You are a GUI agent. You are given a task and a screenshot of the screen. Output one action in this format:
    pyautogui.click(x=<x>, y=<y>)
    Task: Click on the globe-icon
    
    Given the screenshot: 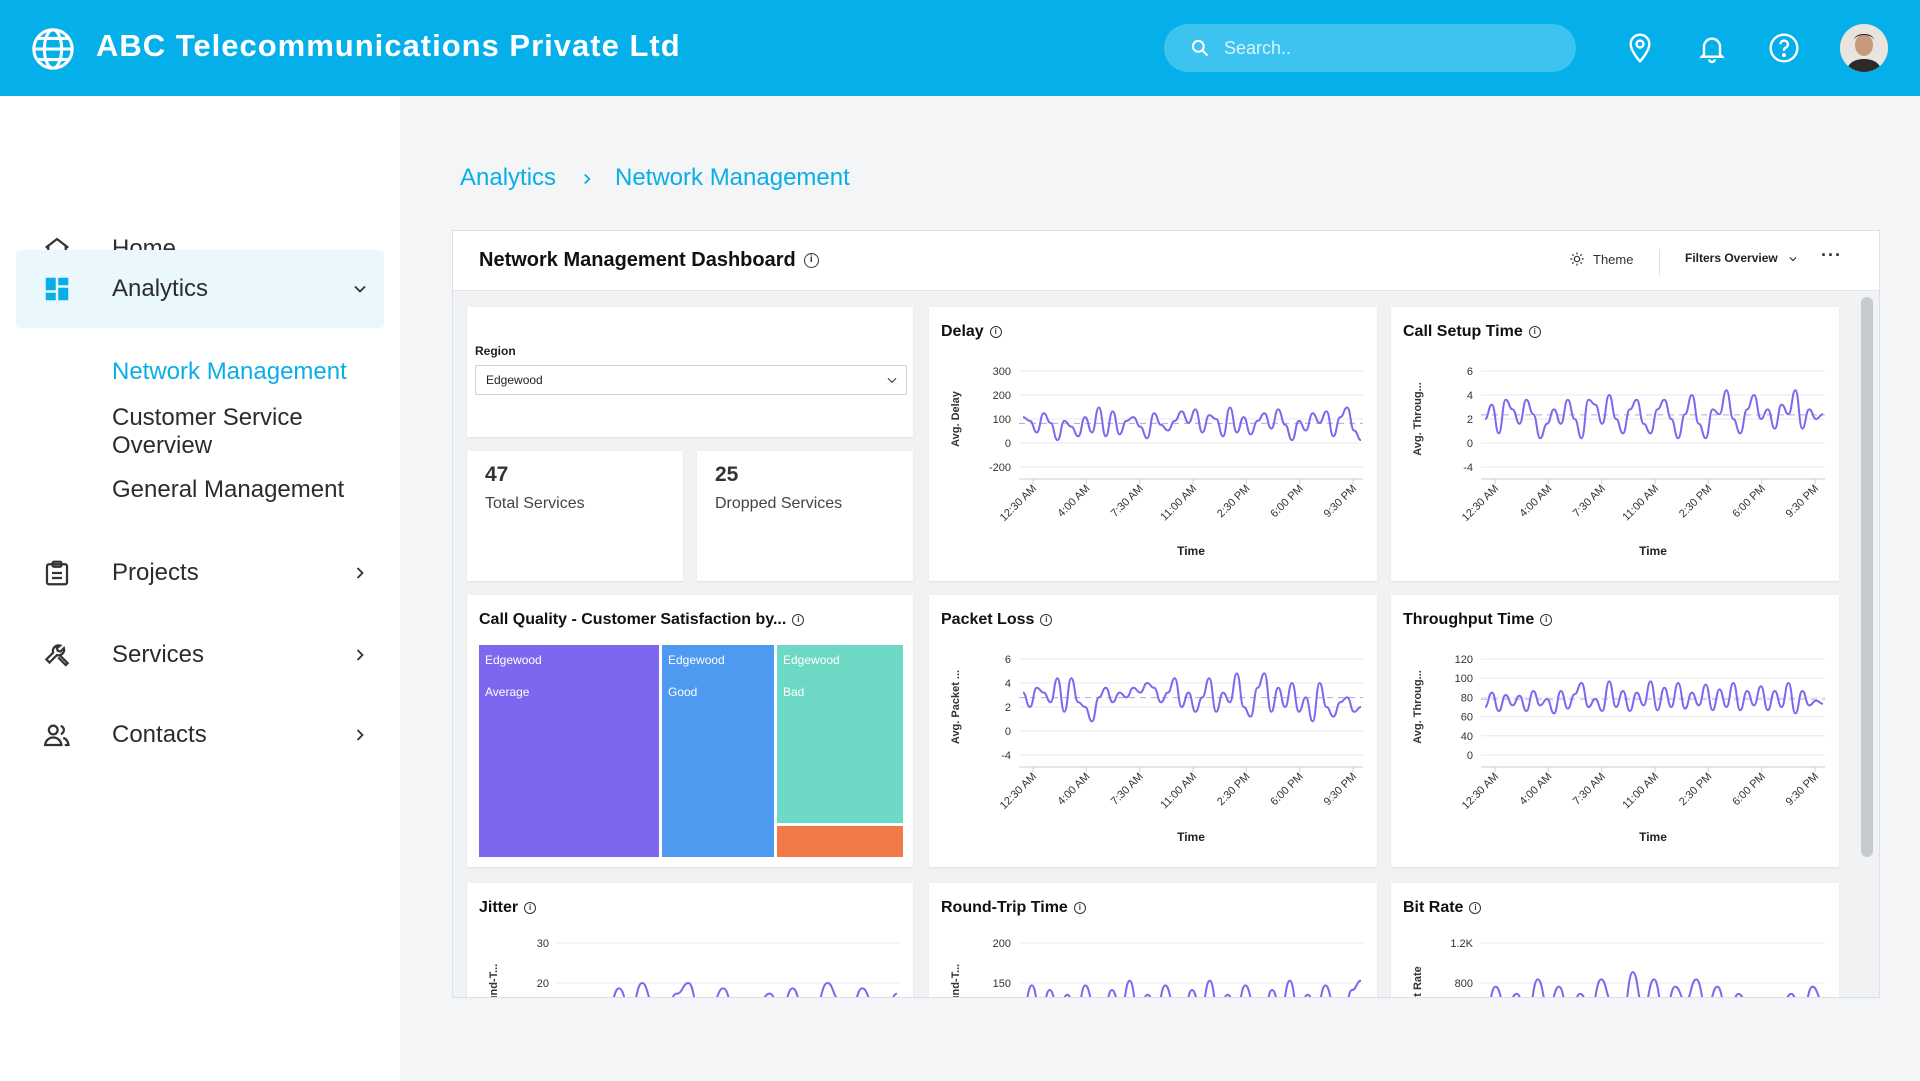 What is the action you would take?
    pyautogui.click(x=53, y=49)
    